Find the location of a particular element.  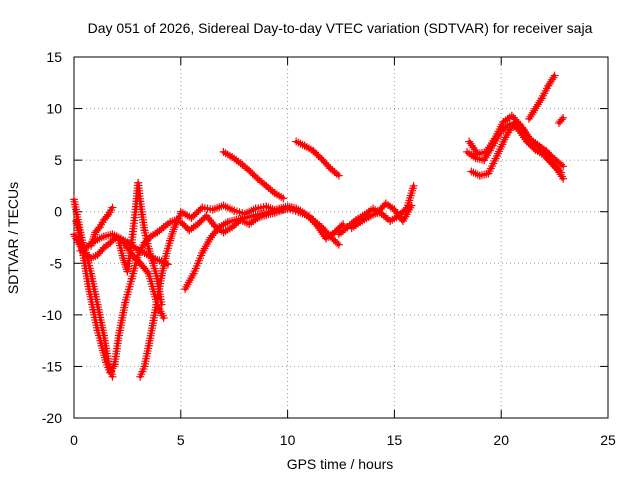

y-axis-tick-label: 5 is located at coordinates (58, 160).